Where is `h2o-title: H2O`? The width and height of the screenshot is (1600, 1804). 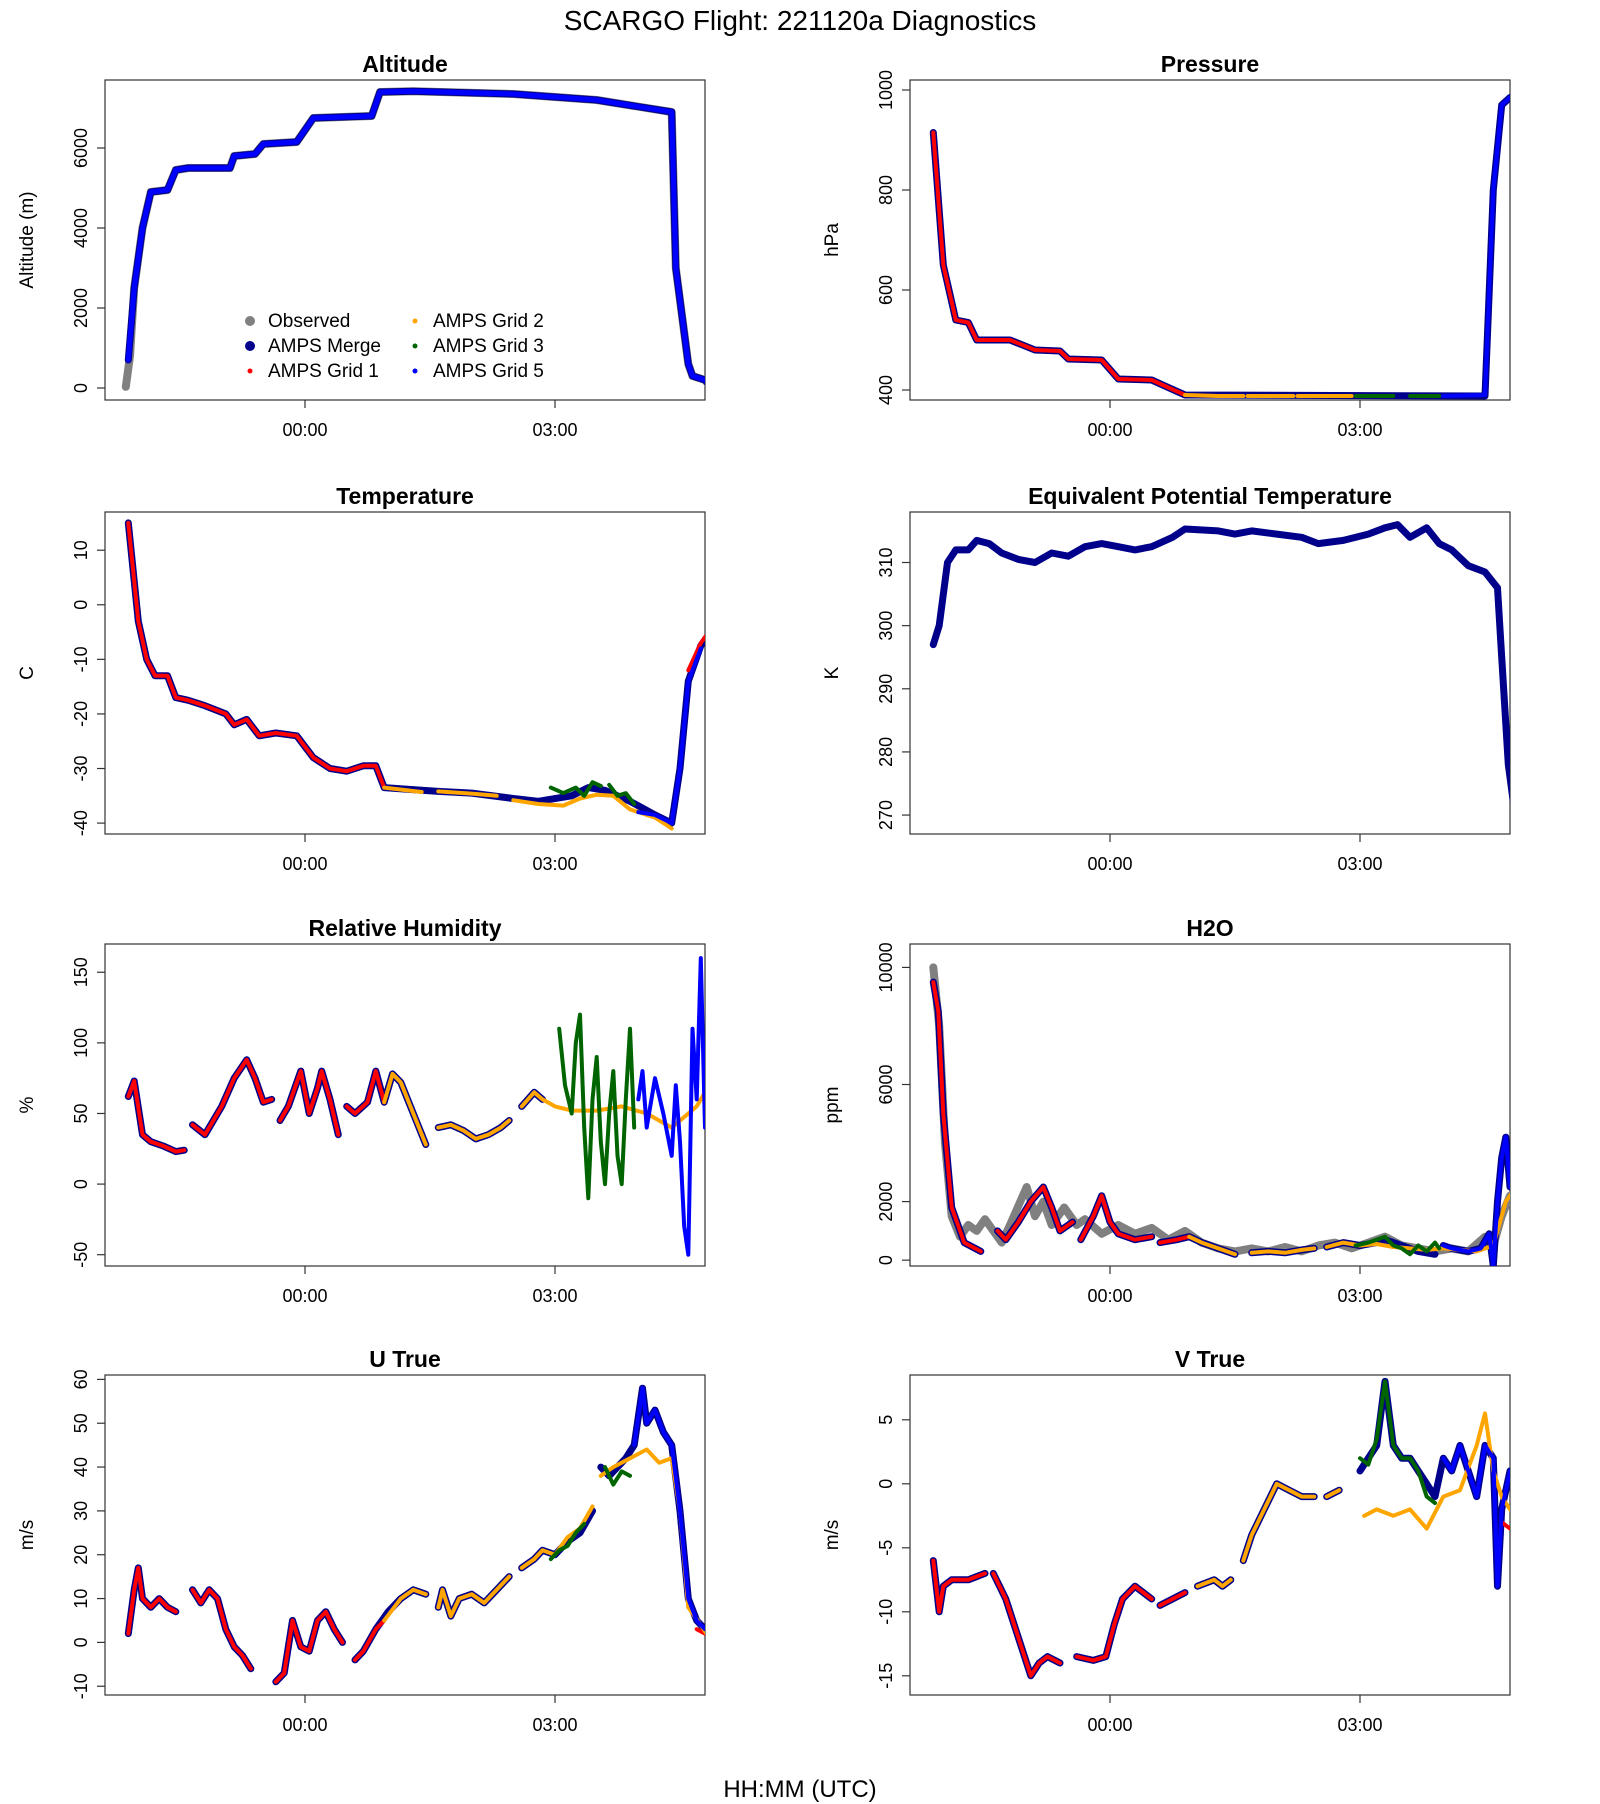
h2o-title: H2O is located at coordinates (1209, 928).